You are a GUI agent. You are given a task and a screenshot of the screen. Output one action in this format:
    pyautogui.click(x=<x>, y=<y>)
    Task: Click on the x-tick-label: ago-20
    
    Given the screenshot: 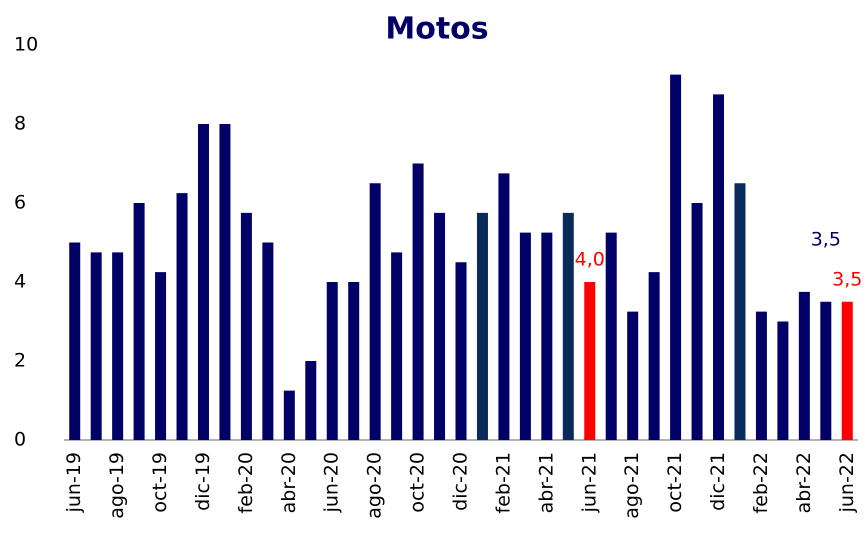 What is the action you would take?
    pyautogui.click(x=375, y=485)
    